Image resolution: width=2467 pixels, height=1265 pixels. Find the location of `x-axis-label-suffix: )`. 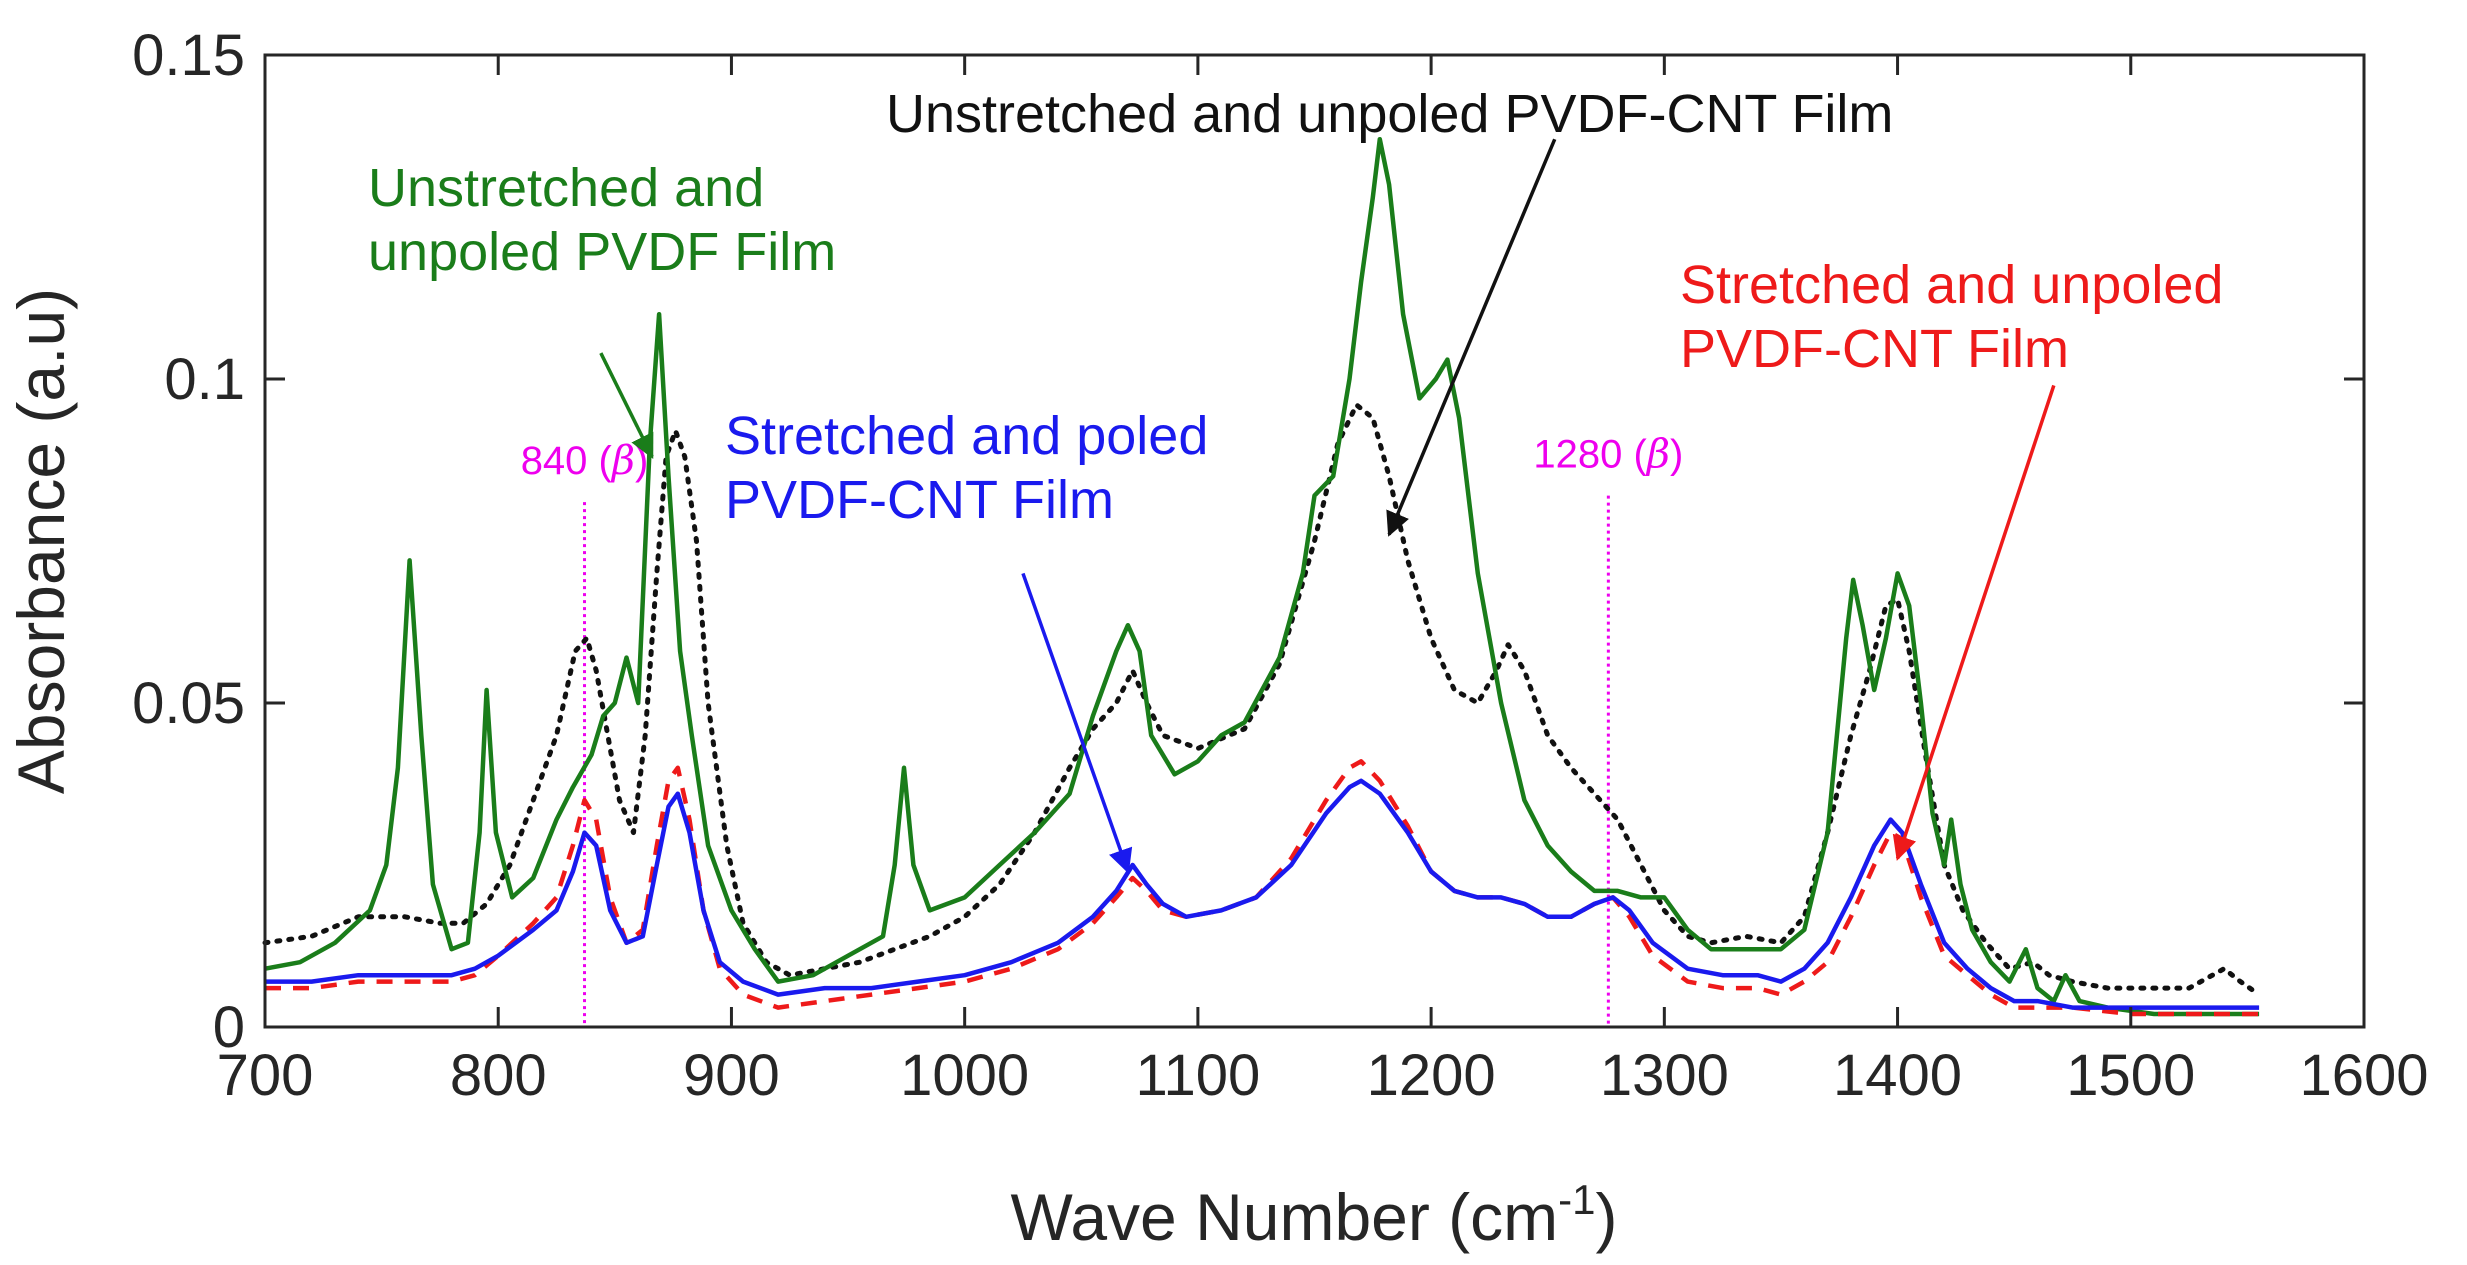

x-axis-label-suffix: ) is located at coordinates (1607, 1217).